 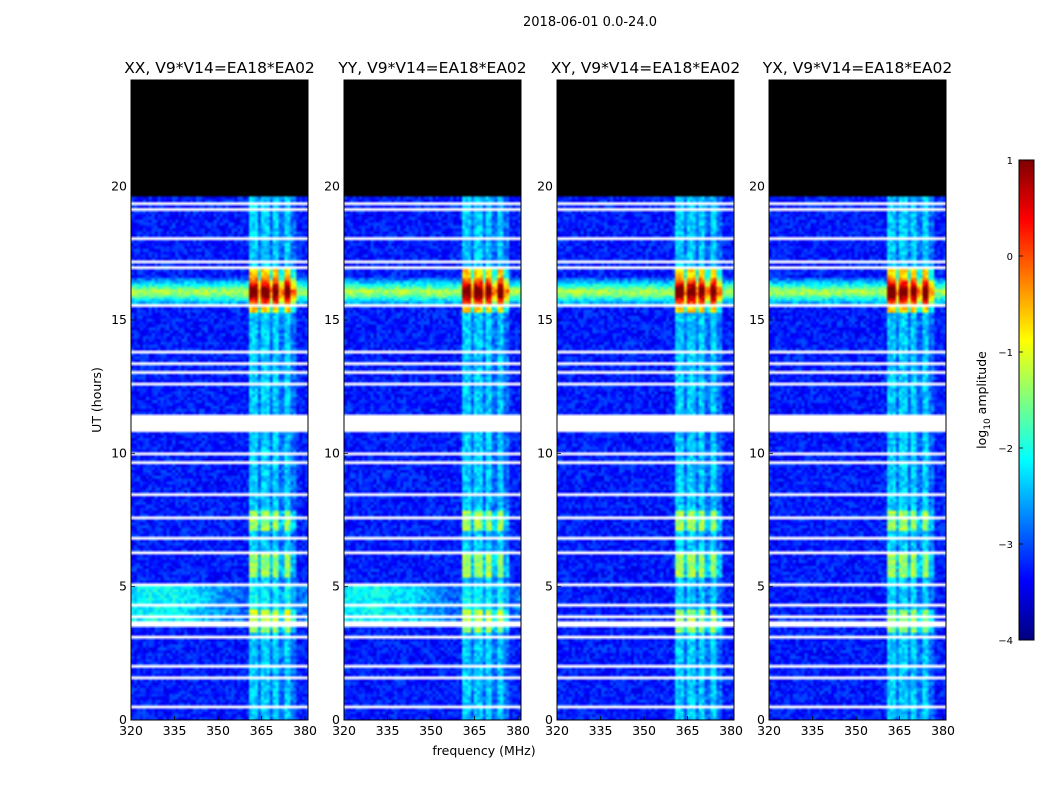 What do you see at coordinates (1005, 545) in the screenshot?
I see `colorbar-tick-label: −3` at bounding box center [1005, 545].